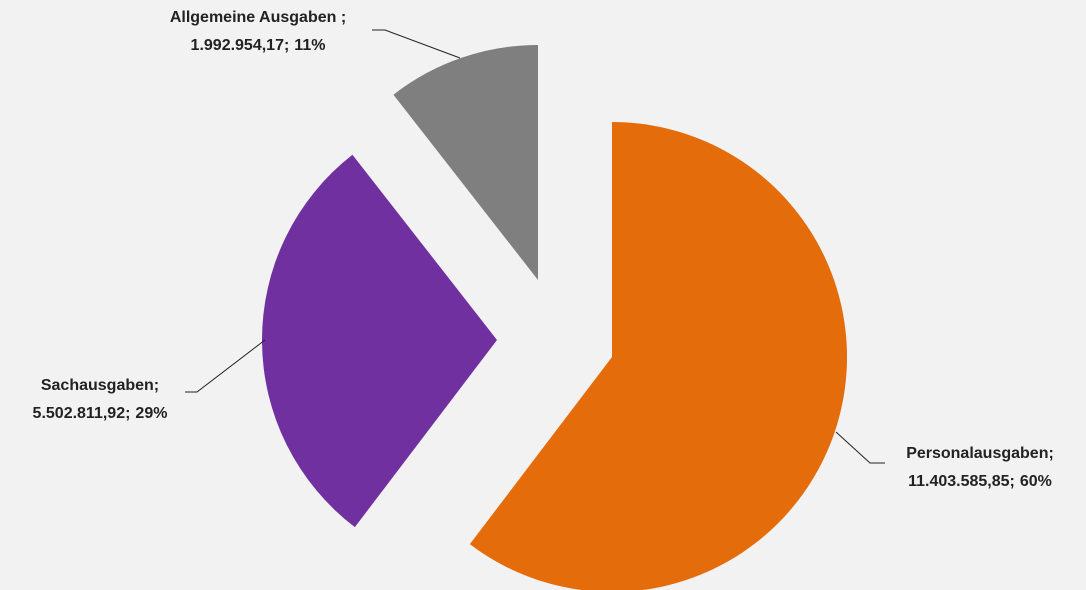 The width and height of the screenshot is (1086, 590). I want to click on slice-label: Allgemeine Ausgaben ;, so click(258, 17).